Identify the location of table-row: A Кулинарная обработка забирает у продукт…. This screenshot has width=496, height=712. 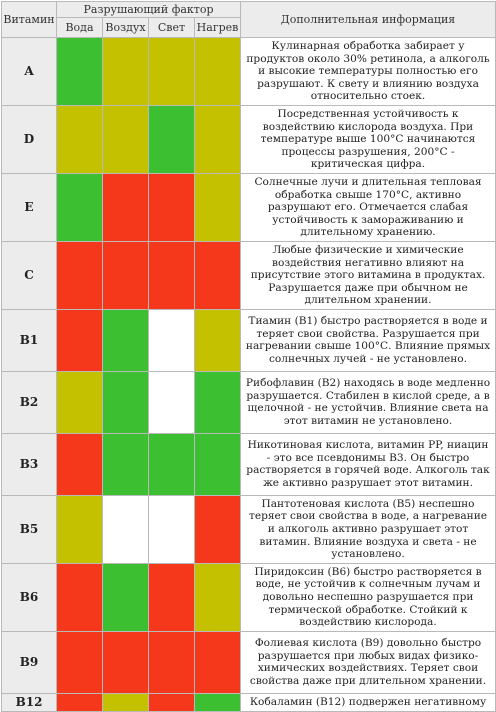
(248, 71).